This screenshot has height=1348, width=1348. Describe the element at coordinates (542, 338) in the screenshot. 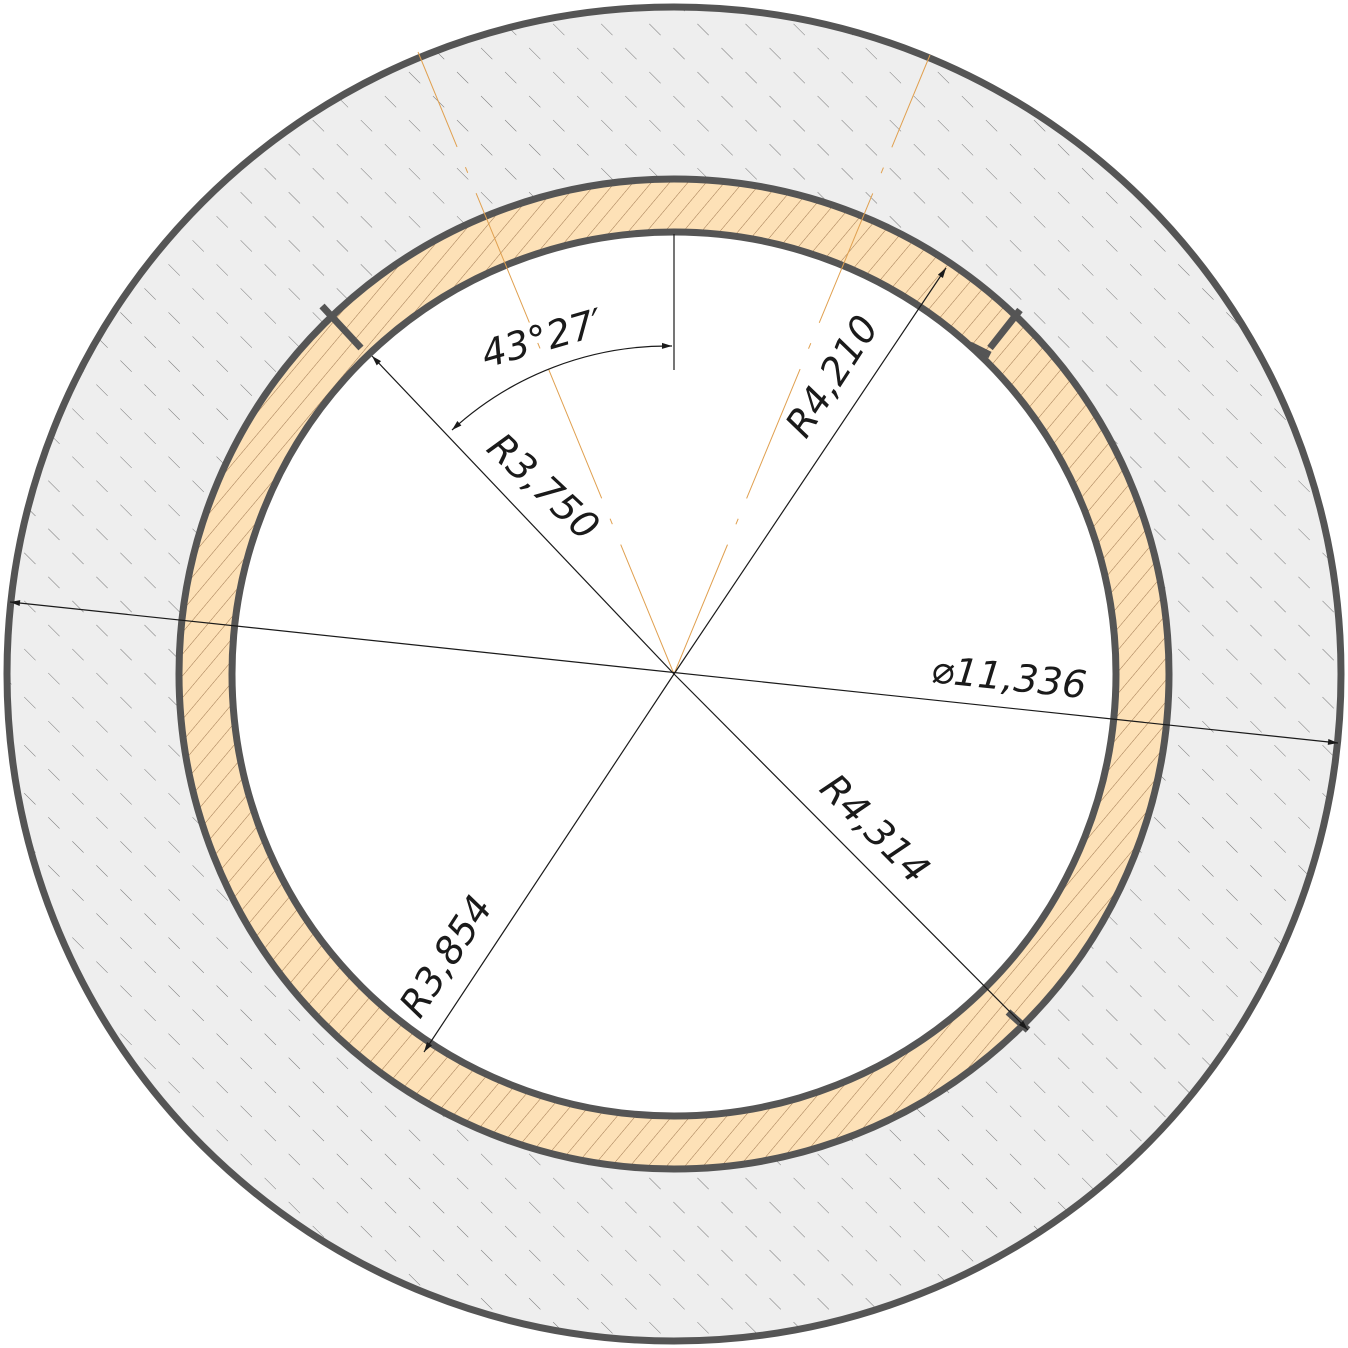

I see `angle-label: 43°27′` at that location.